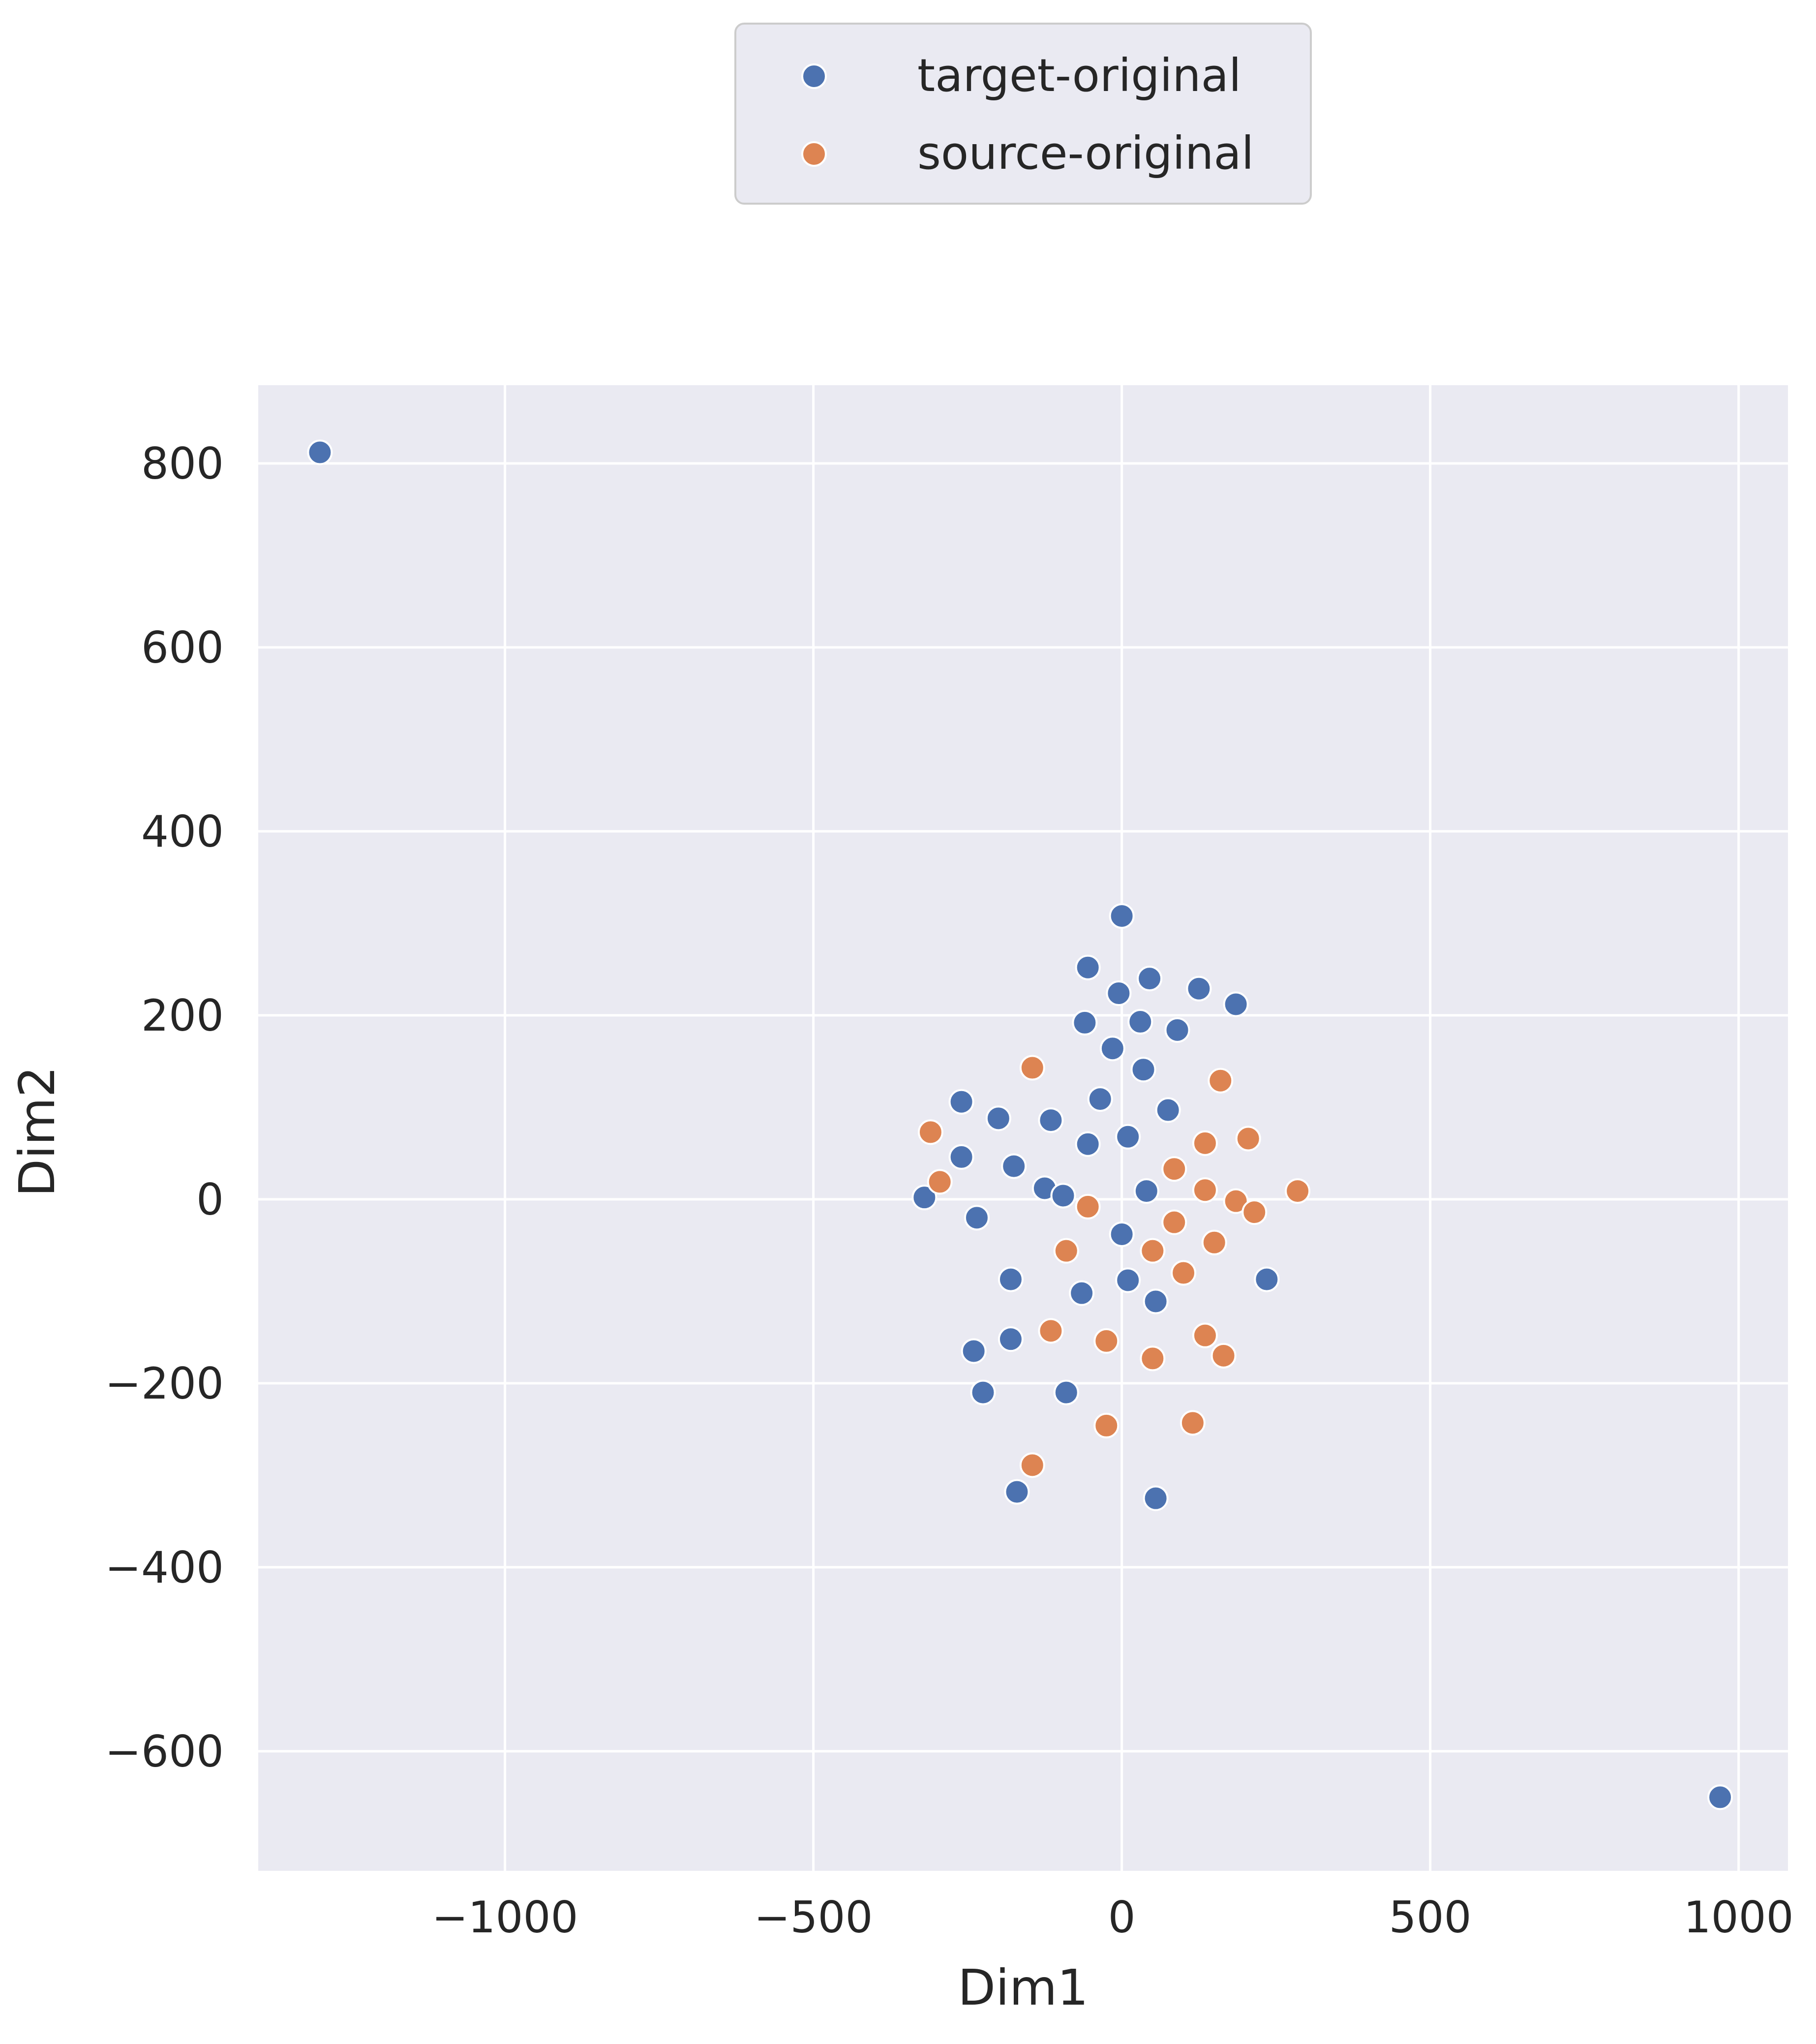 The width and height of the screenshot is (1816, 2044). What do you see at coordinates (164, 1567) in the screenshot?
I see `y-tick-label: −400` at bounding box center [164, 1567].